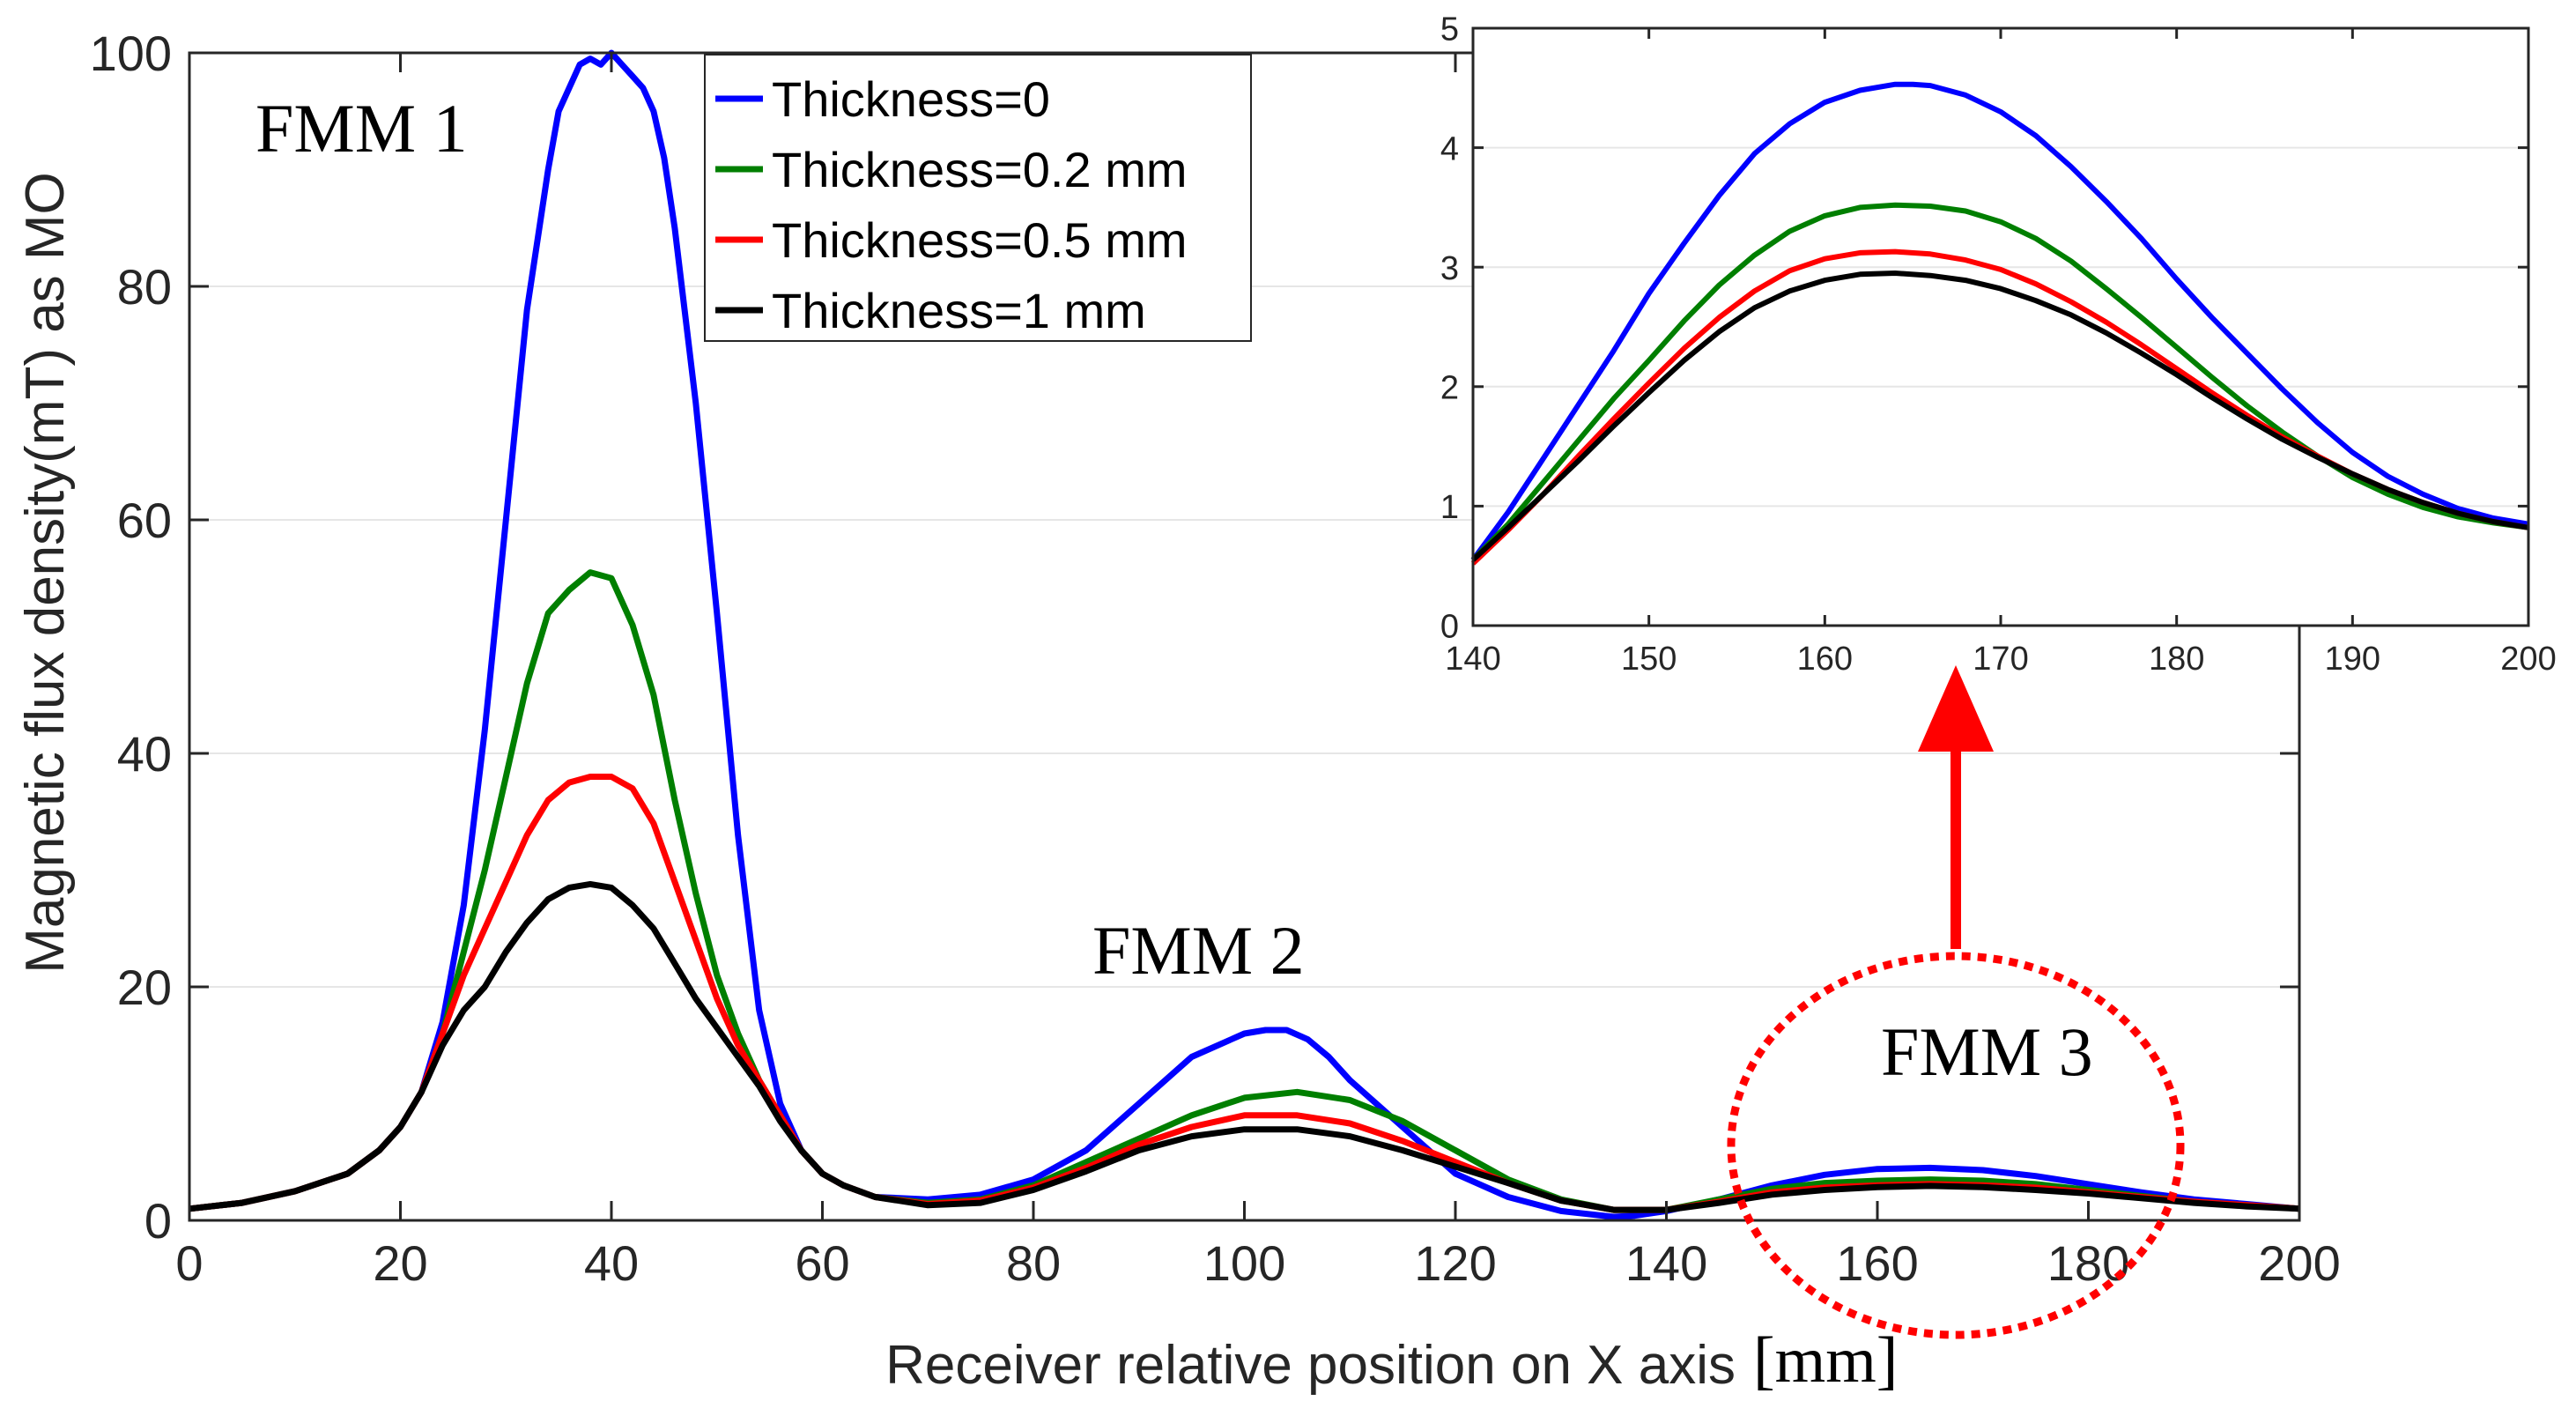 This screenshot has height=1401, width=2576. What do you see at coordinates (144, 520) in the screenshot?
I see `main-y-tick-label: 60` at bounding box center [144, 520].